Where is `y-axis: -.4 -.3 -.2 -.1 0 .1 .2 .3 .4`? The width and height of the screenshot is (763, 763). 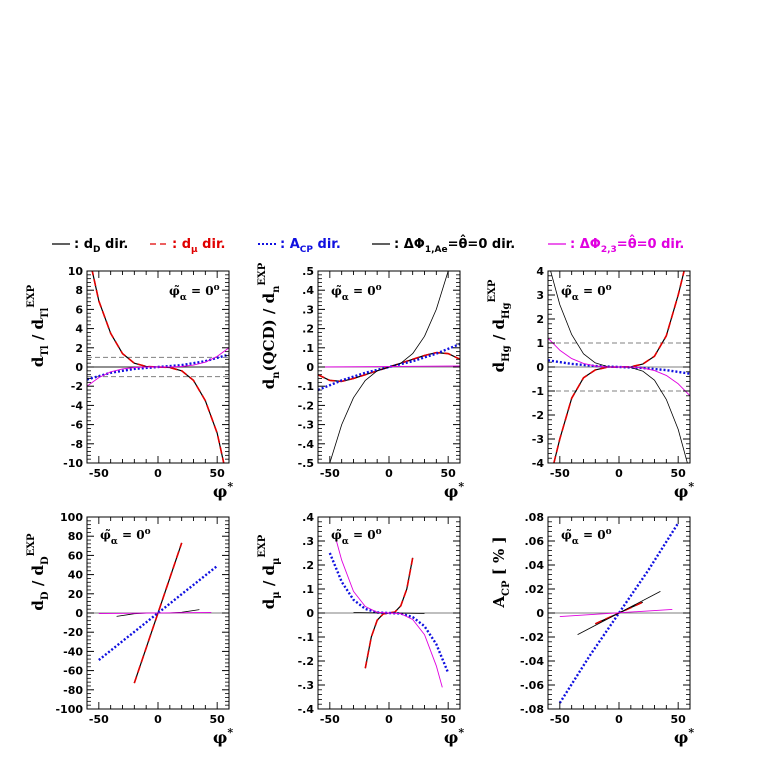
y-axis: -.4 -.3 -.2 -.1 0 .1 .2 .3 .4 is located at coordinates (379, 613).